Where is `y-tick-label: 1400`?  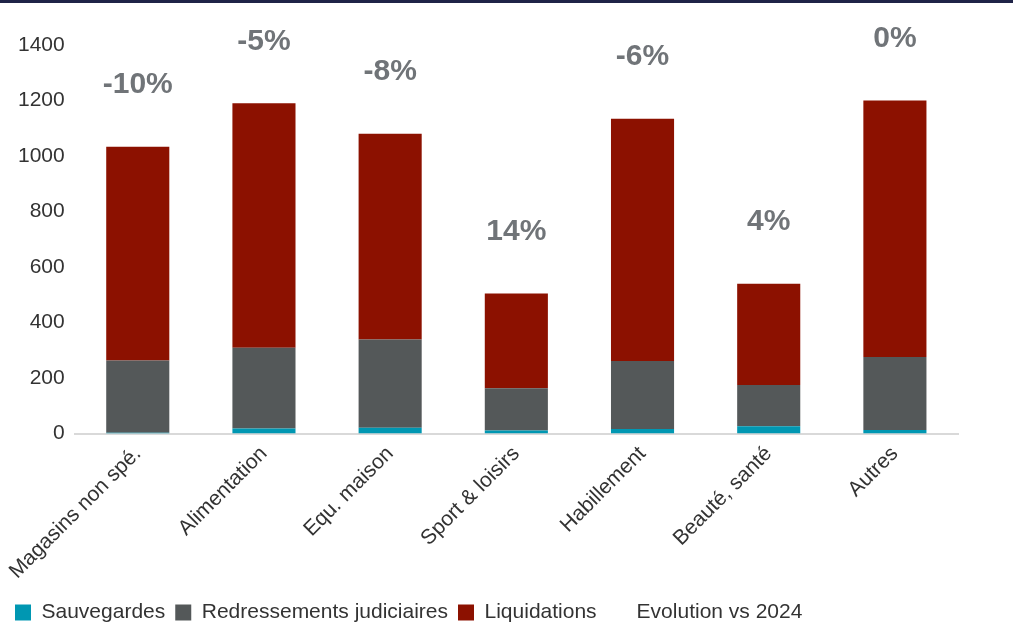 y-tick-label: 1400 is located at coordinates (41, 43).